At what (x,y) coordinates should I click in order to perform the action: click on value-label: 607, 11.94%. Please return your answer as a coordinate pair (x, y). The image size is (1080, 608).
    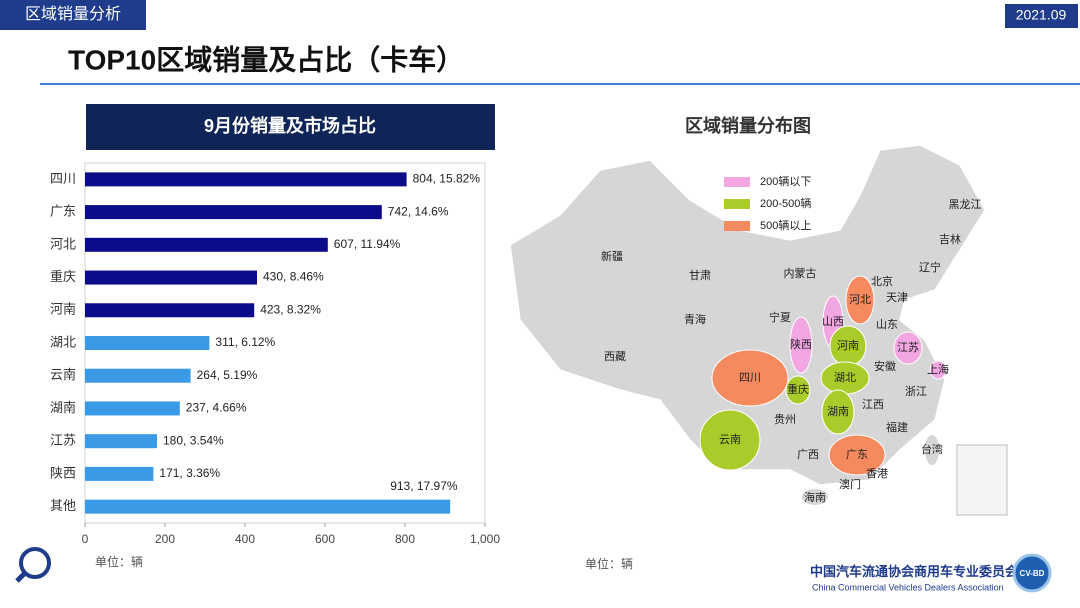
    Looking at the image, I should click on (367, 244).